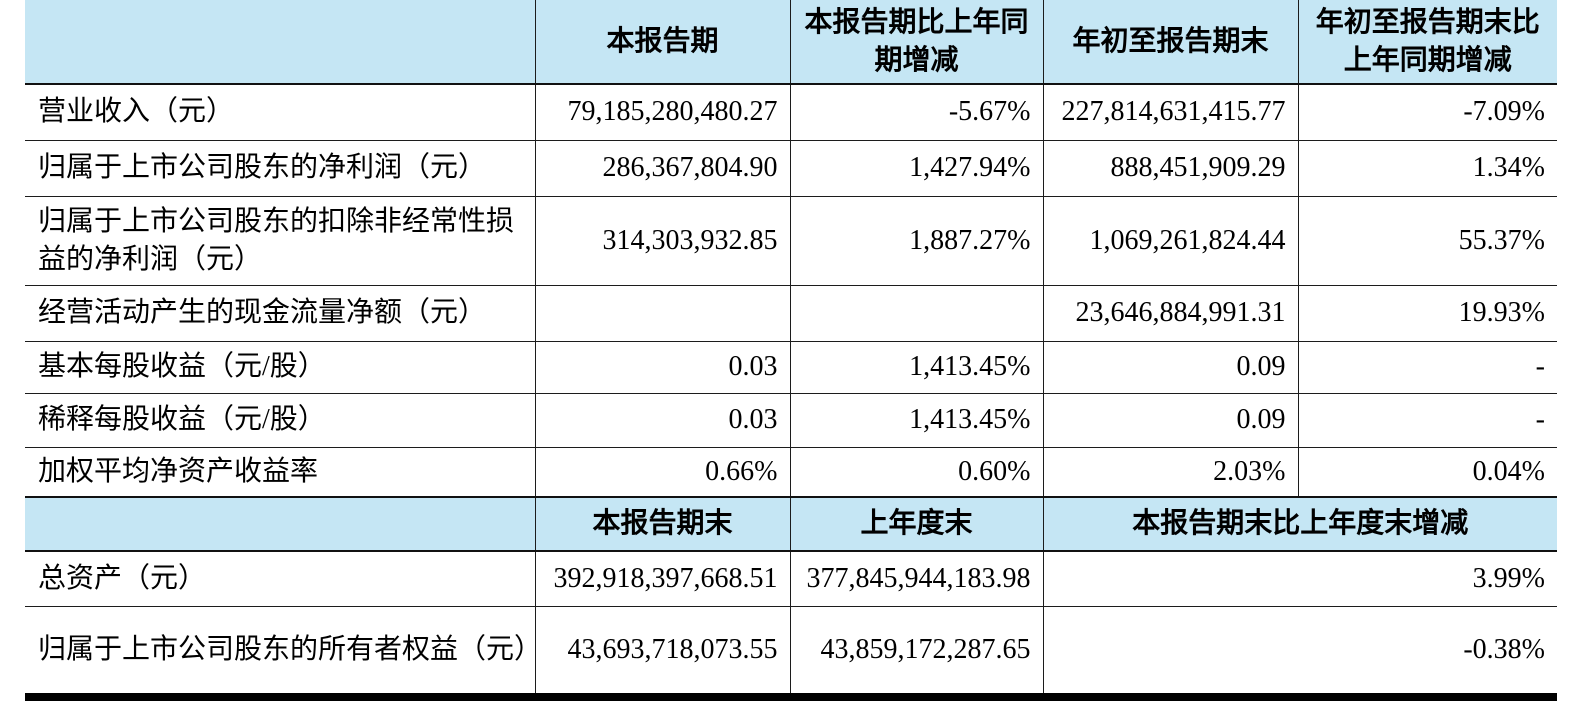 This screenshot has height=709, width=1570. I want to click on cell-value: 1.34%, so click(1427, 168).